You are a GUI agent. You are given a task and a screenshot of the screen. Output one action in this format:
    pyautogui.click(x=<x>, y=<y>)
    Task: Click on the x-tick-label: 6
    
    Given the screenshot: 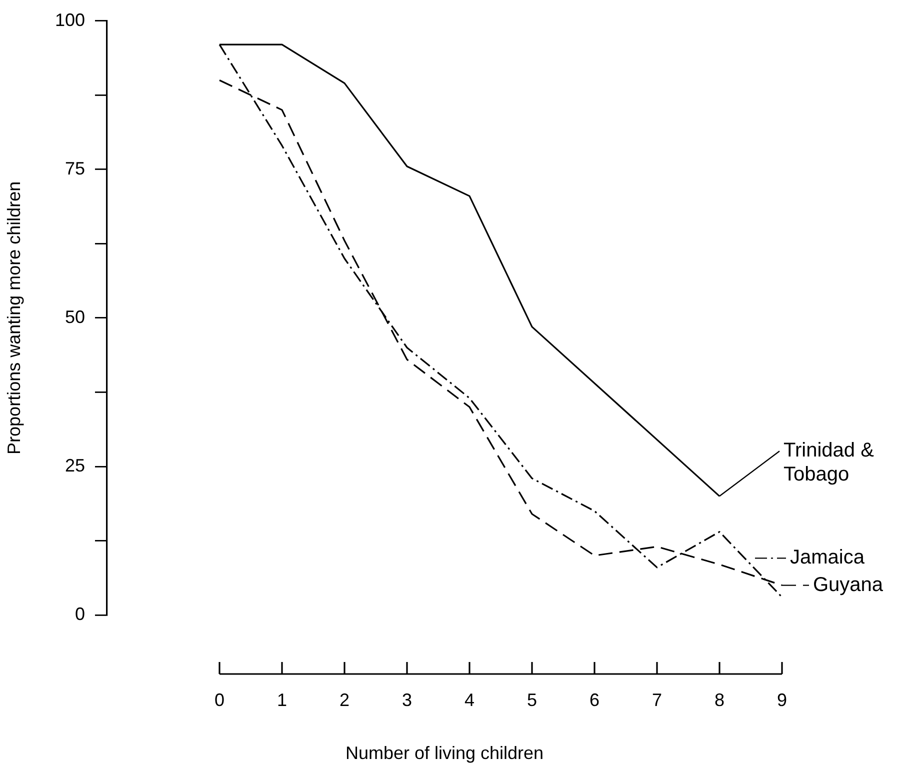 What is the action you would take?
    pyautogui.click(x=594, y=700)
    